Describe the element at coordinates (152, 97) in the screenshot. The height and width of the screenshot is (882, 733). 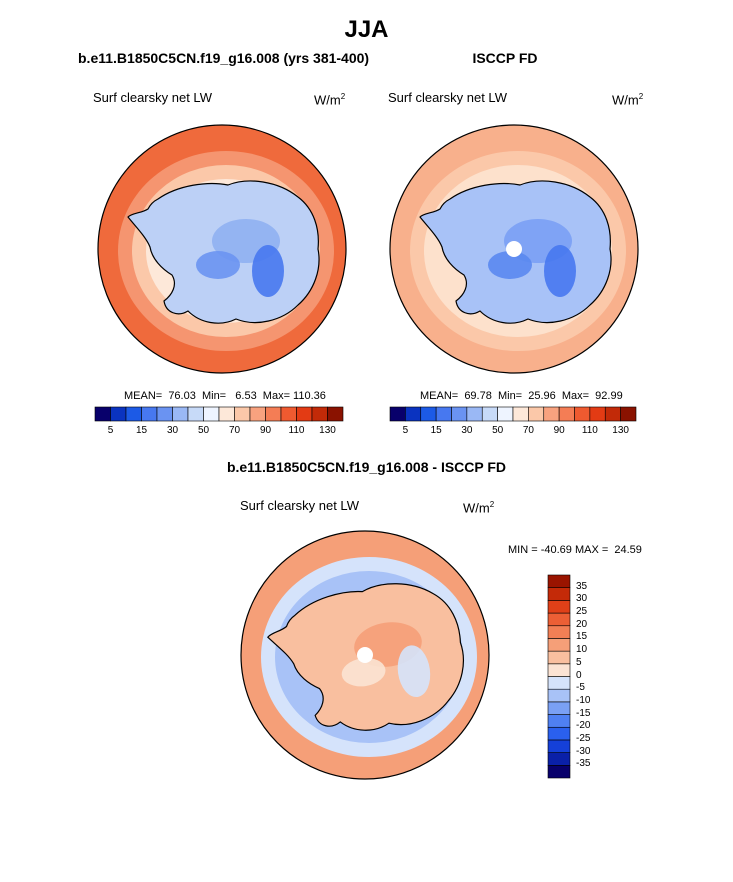
I see `panel1-variable-label: Surf clearsky net LW` at that location.